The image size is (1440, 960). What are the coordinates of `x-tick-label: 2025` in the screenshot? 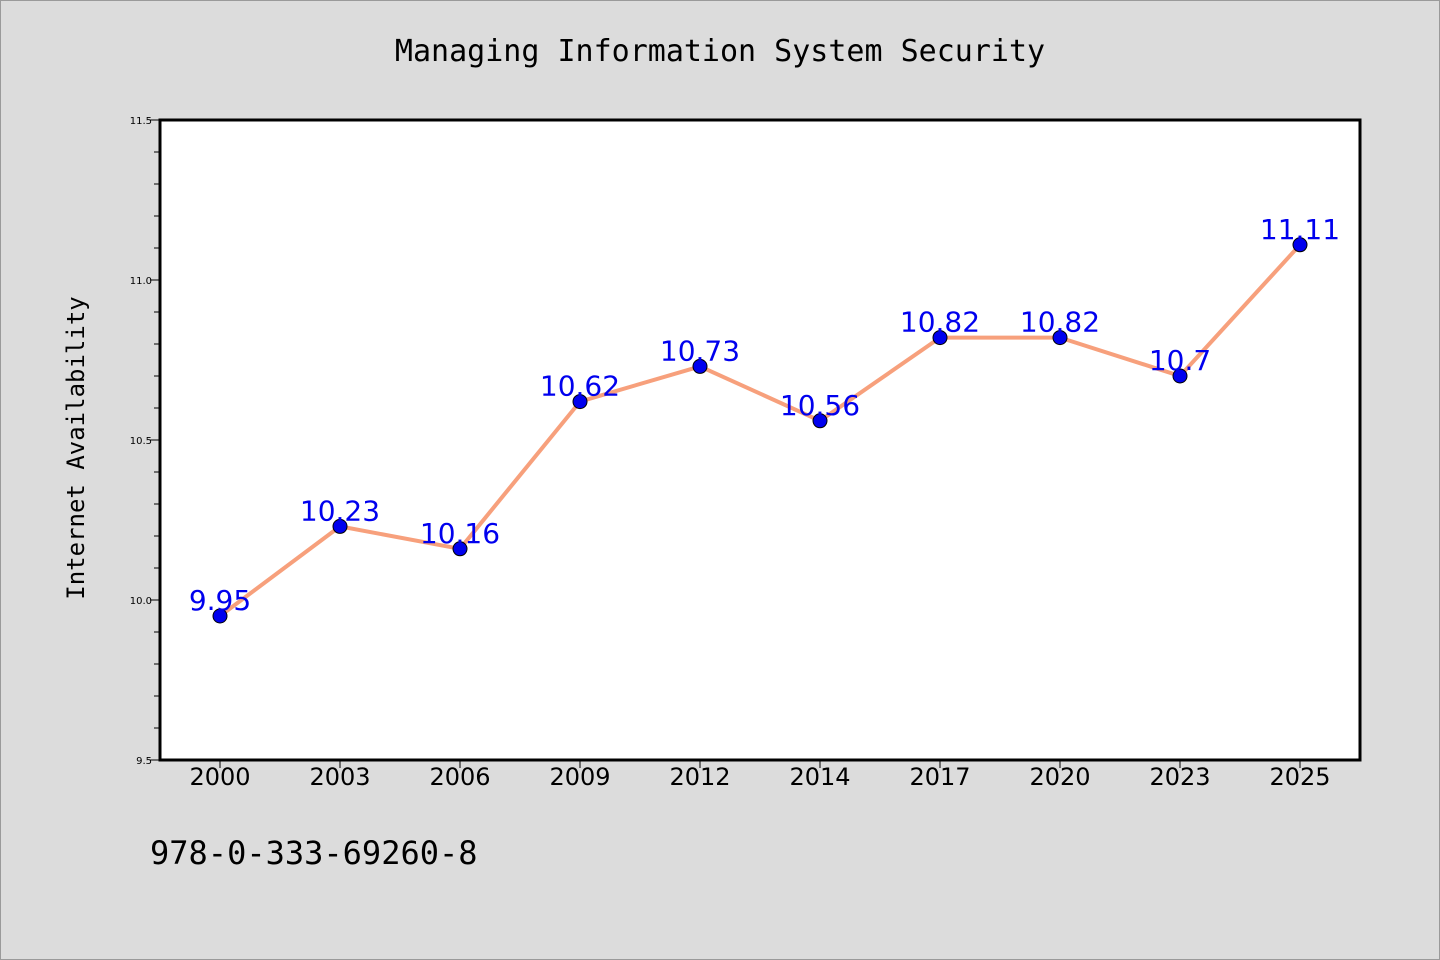 It's located at (1299, 777).